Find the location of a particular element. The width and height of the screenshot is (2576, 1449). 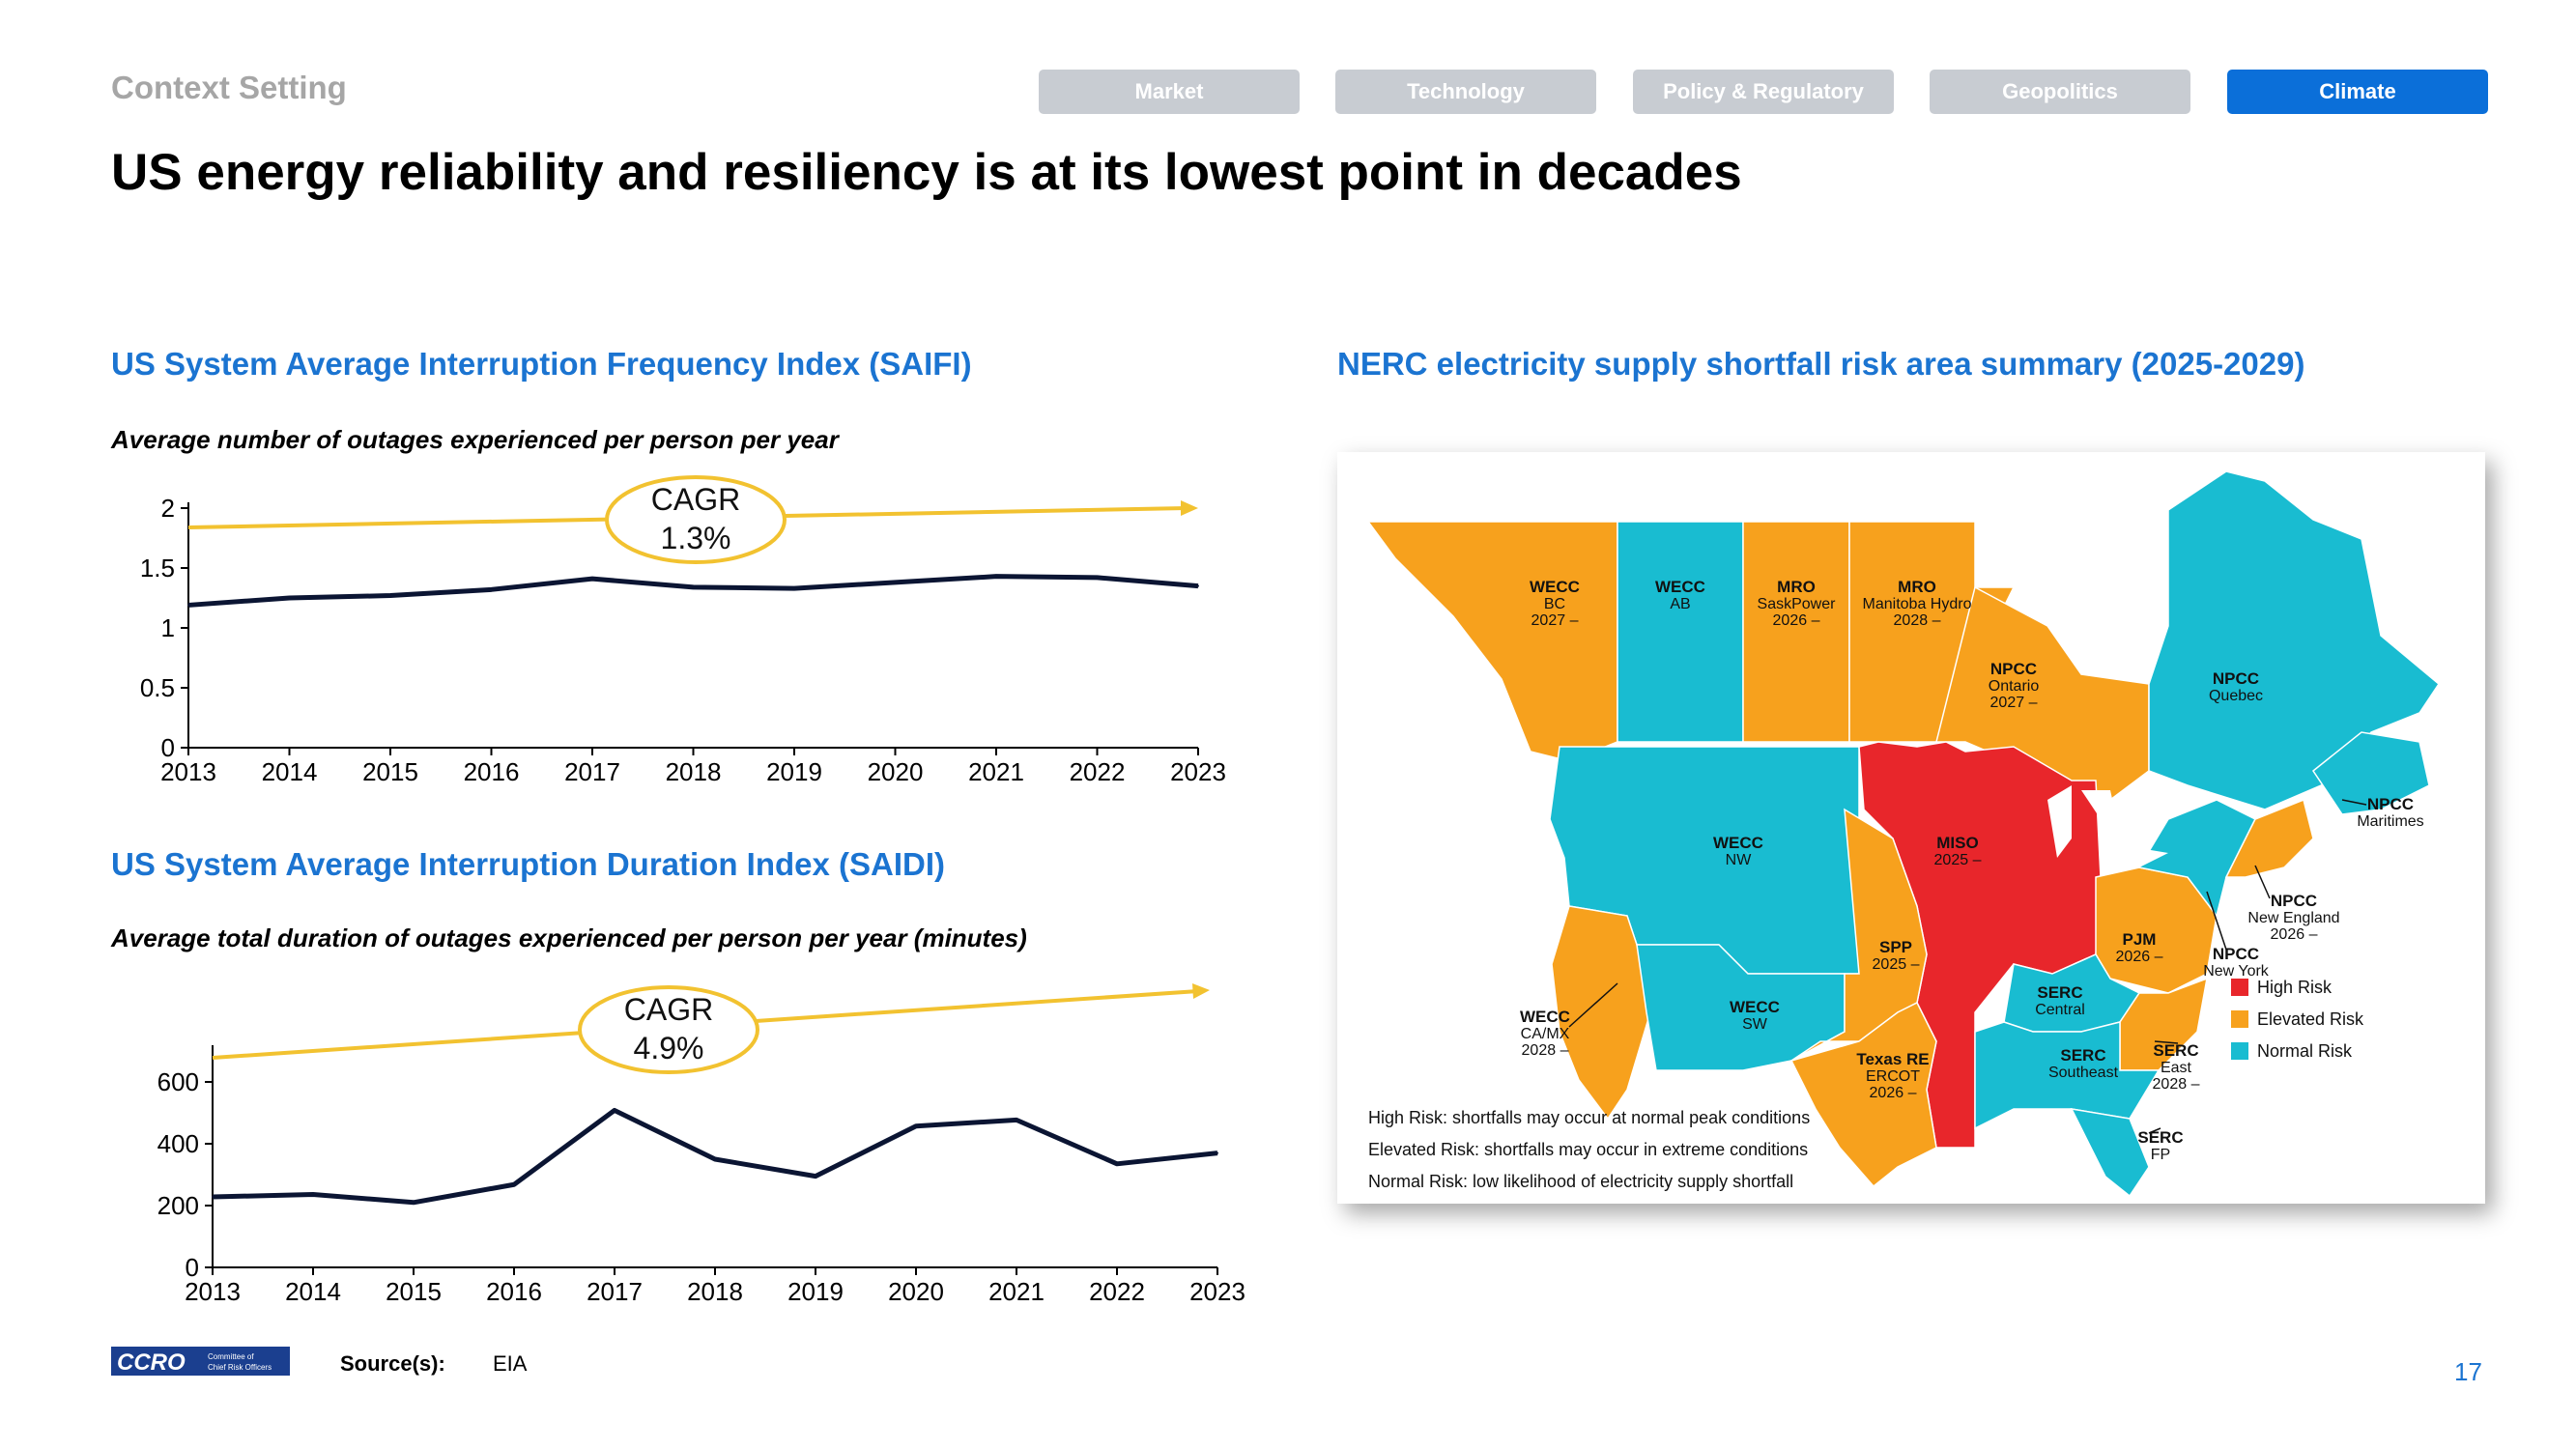

tab-technology: Technology is located at coordinates (1466, 92).